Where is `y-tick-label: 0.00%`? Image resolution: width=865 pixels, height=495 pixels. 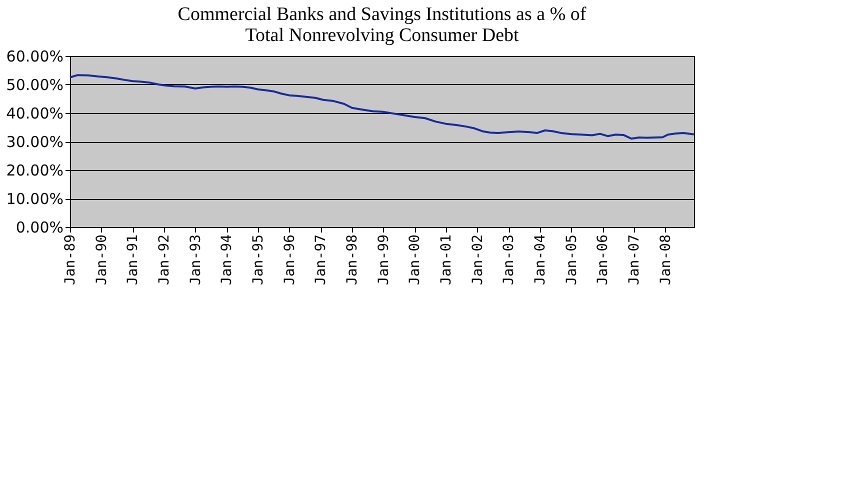 y-tick-label: 0.00% is located at coordinates (40, 227).